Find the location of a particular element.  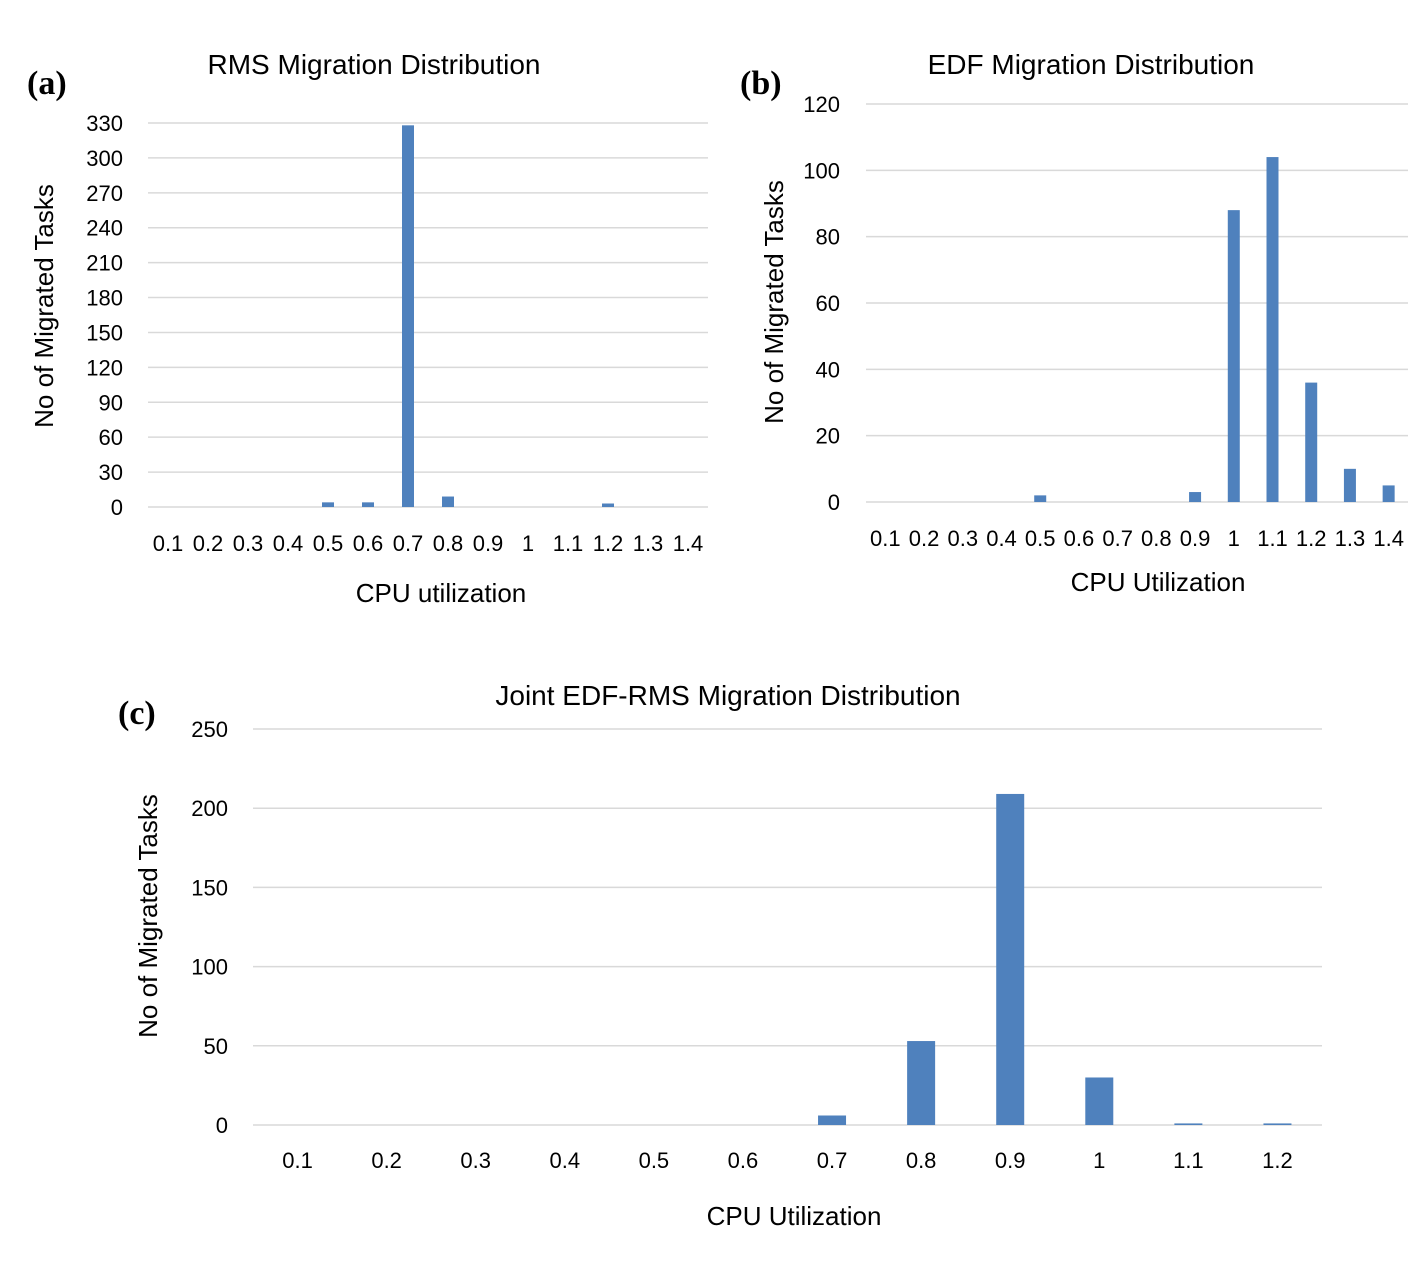

bar-c-0.9 is located at coordinates (1010, 959).